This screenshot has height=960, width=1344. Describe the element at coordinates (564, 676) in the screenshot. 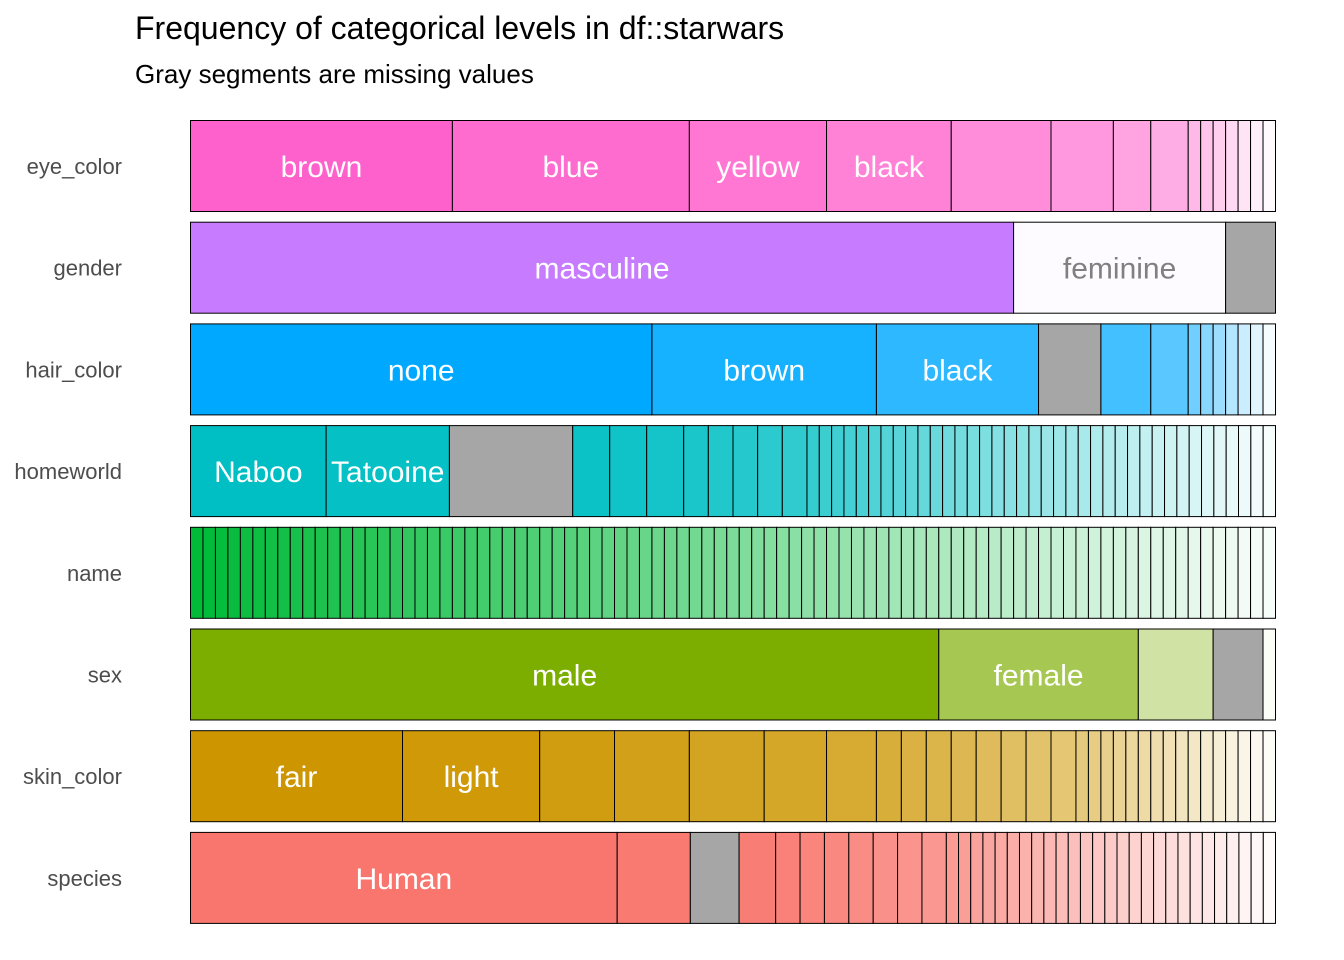

I see `segment-label: male` at that location.